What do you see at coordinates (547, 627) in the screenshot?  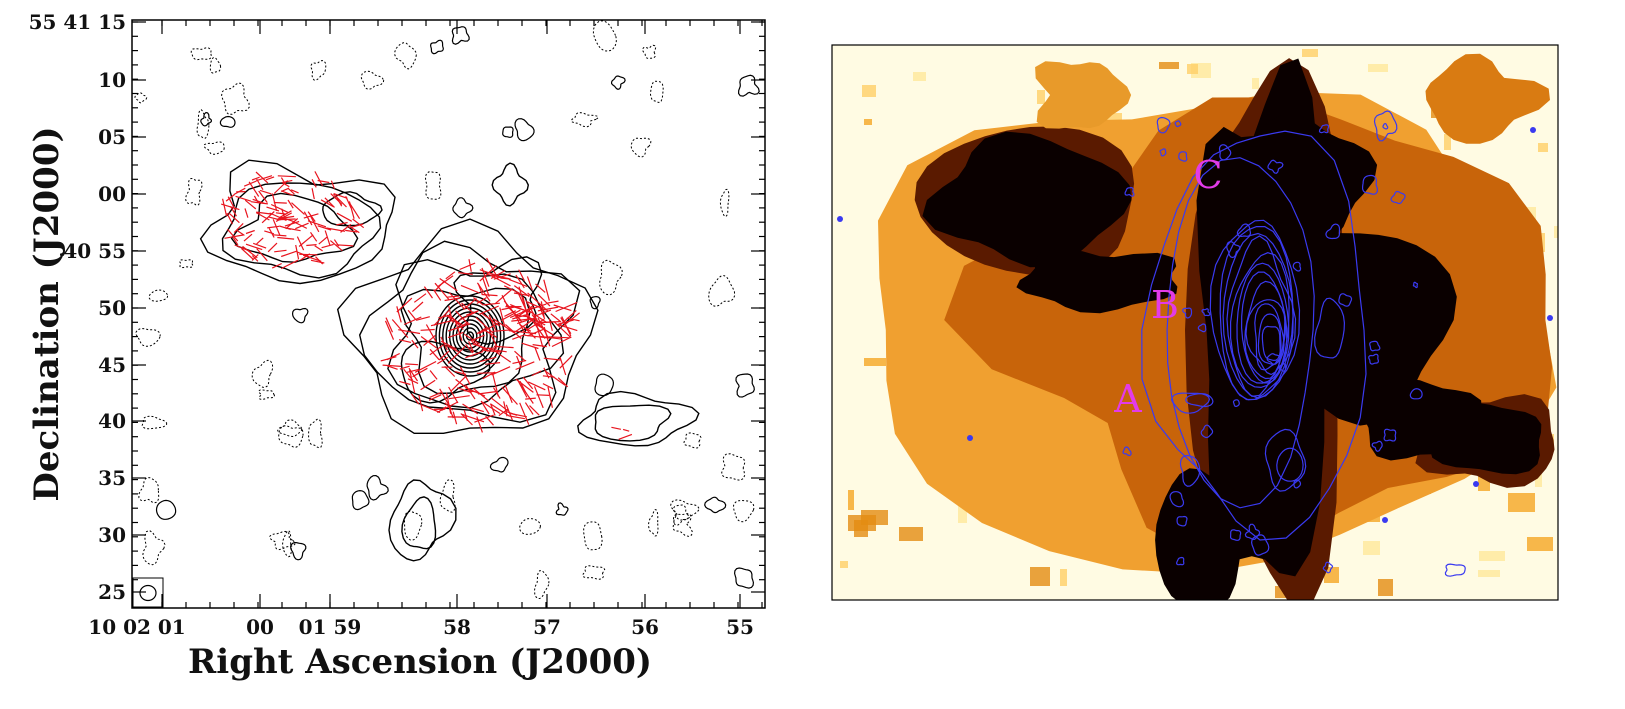 I see `x-tick-label: 57` at bounding box center [547, 627].